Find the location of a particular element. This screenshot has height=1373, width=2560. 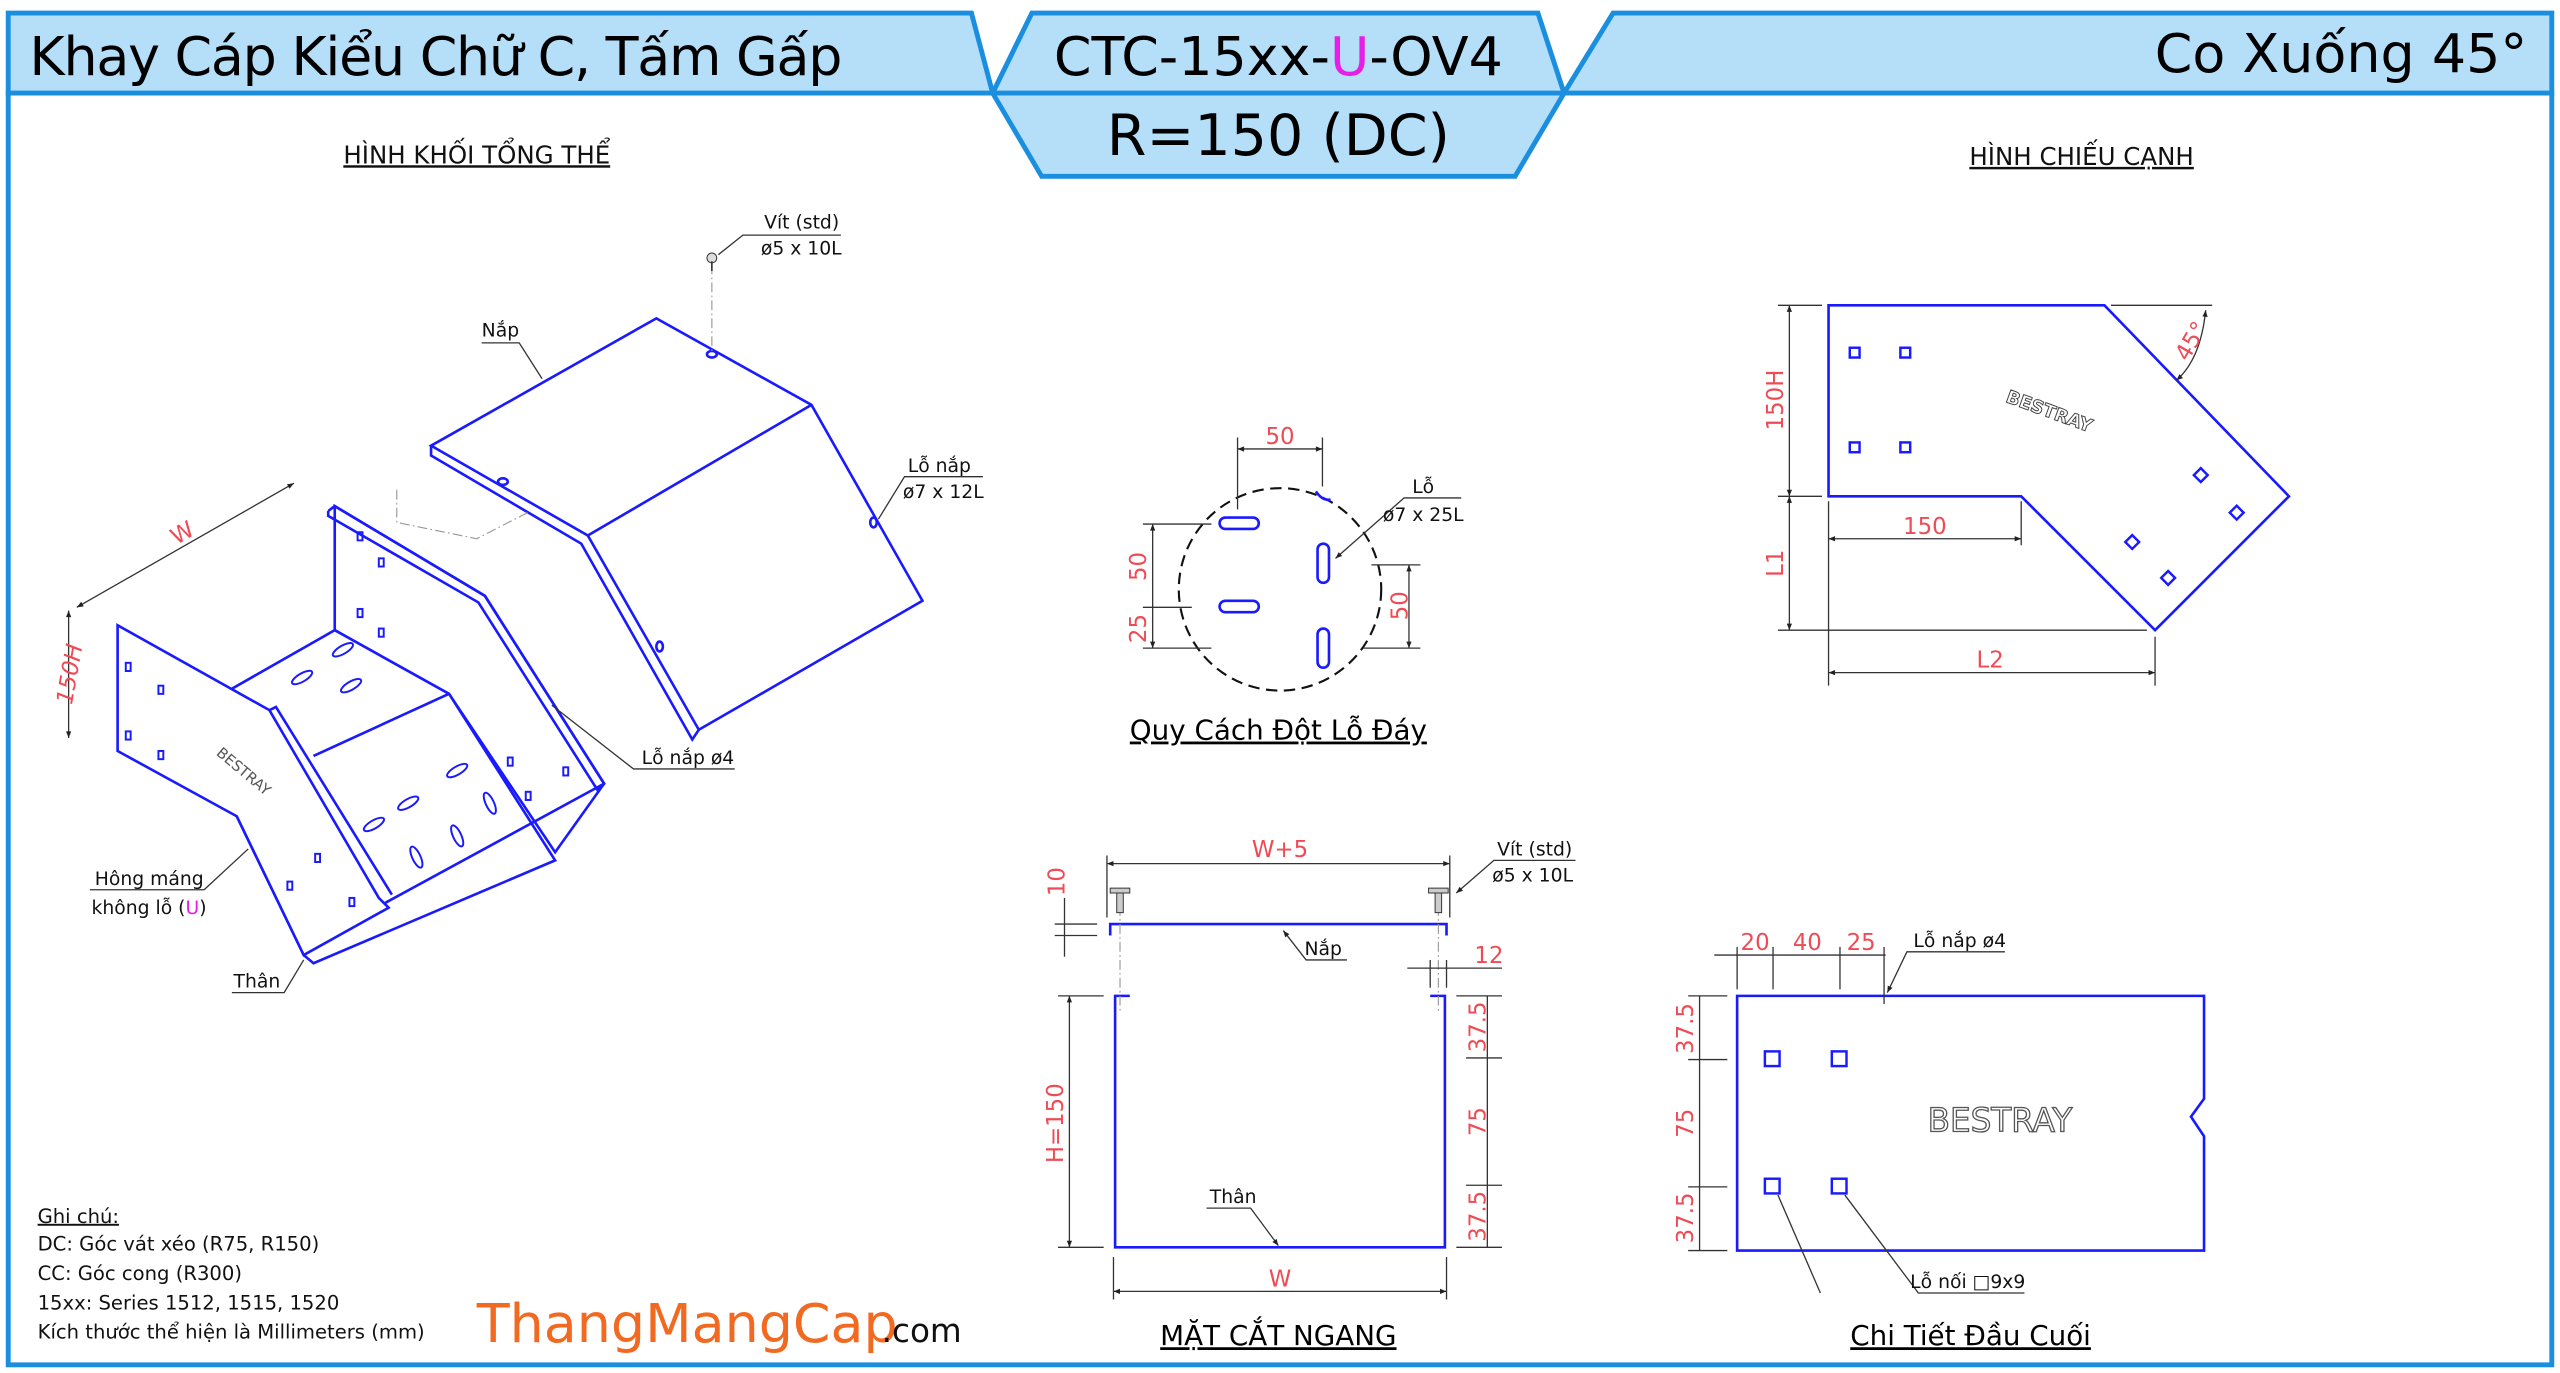

right-title-panel is located at coordinates (2057, 53).